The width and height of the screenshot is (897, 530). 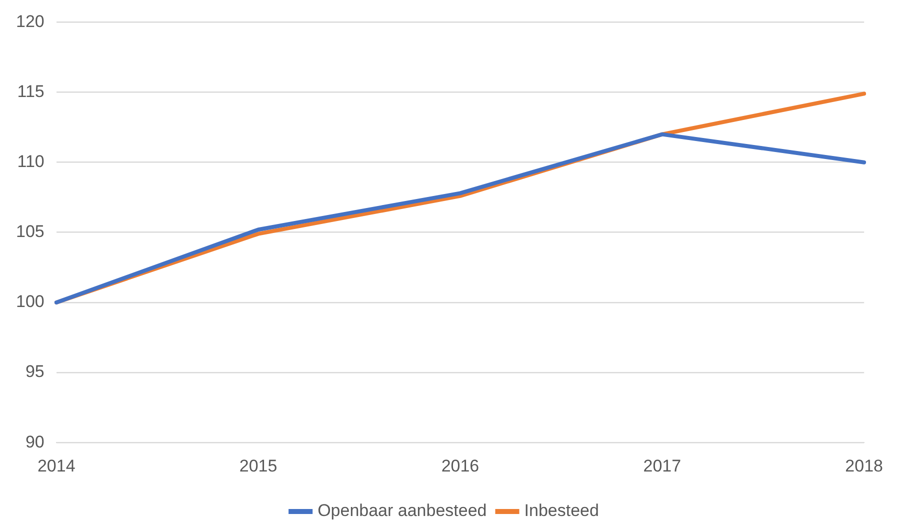 I want to click on x-tick-label: 2018, so click(x=864, y=466).